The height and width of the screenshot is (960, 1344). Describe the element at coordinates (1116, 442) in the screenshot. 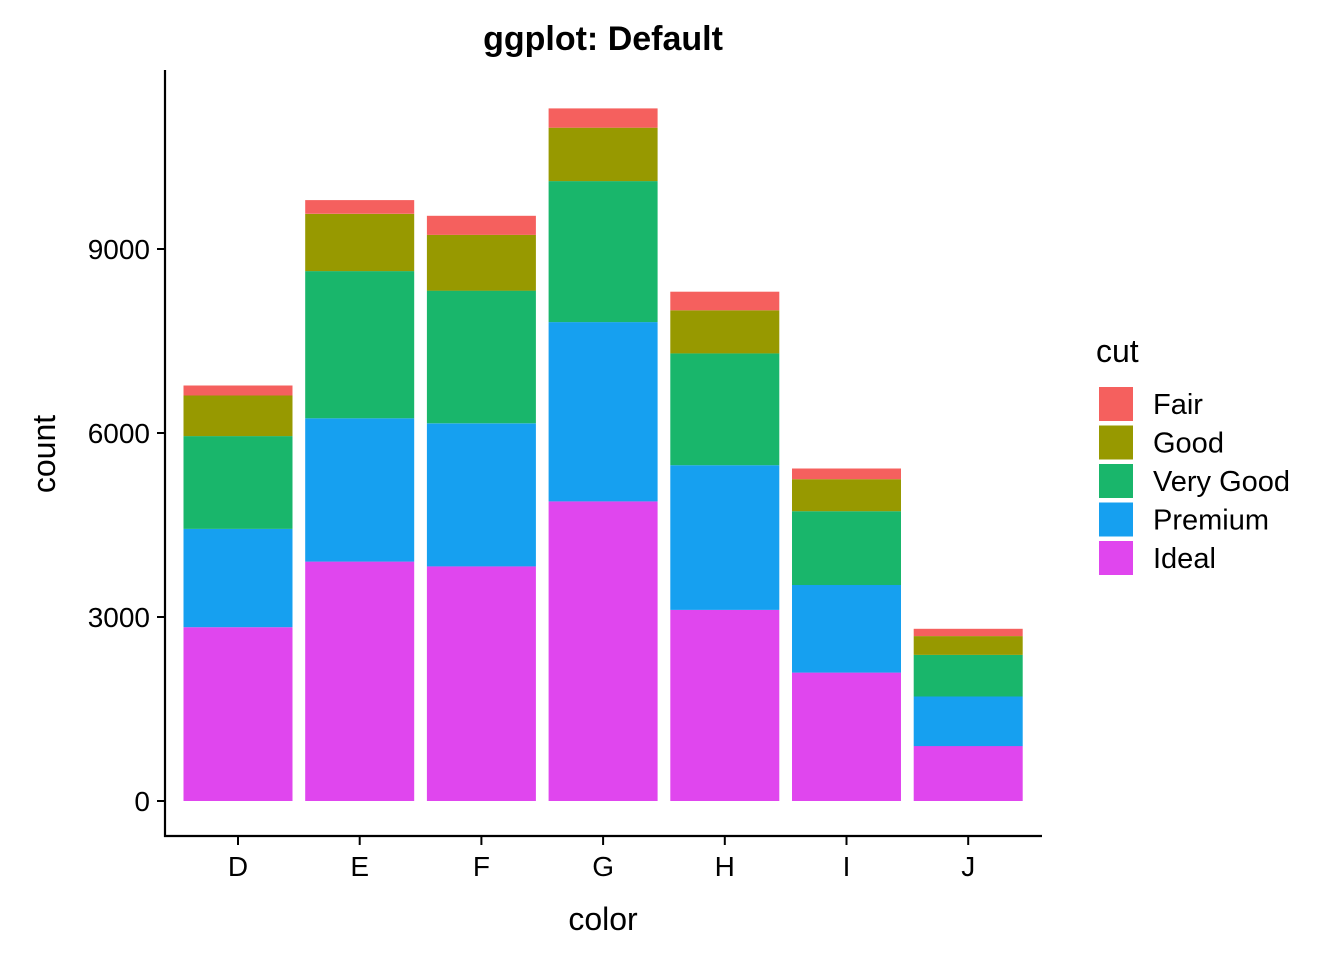

I see `legend-swatch-good` at that location.